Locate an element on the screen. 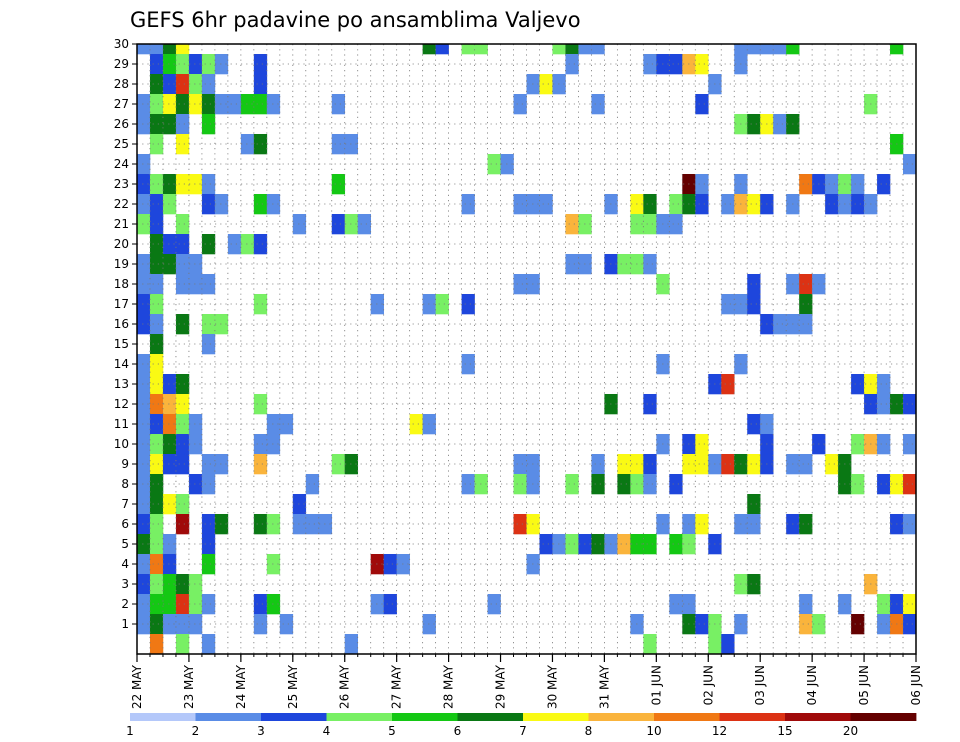 This screenshot has width=960, height=742. y-tick-label: 26 is located at coordinates (121, 124).